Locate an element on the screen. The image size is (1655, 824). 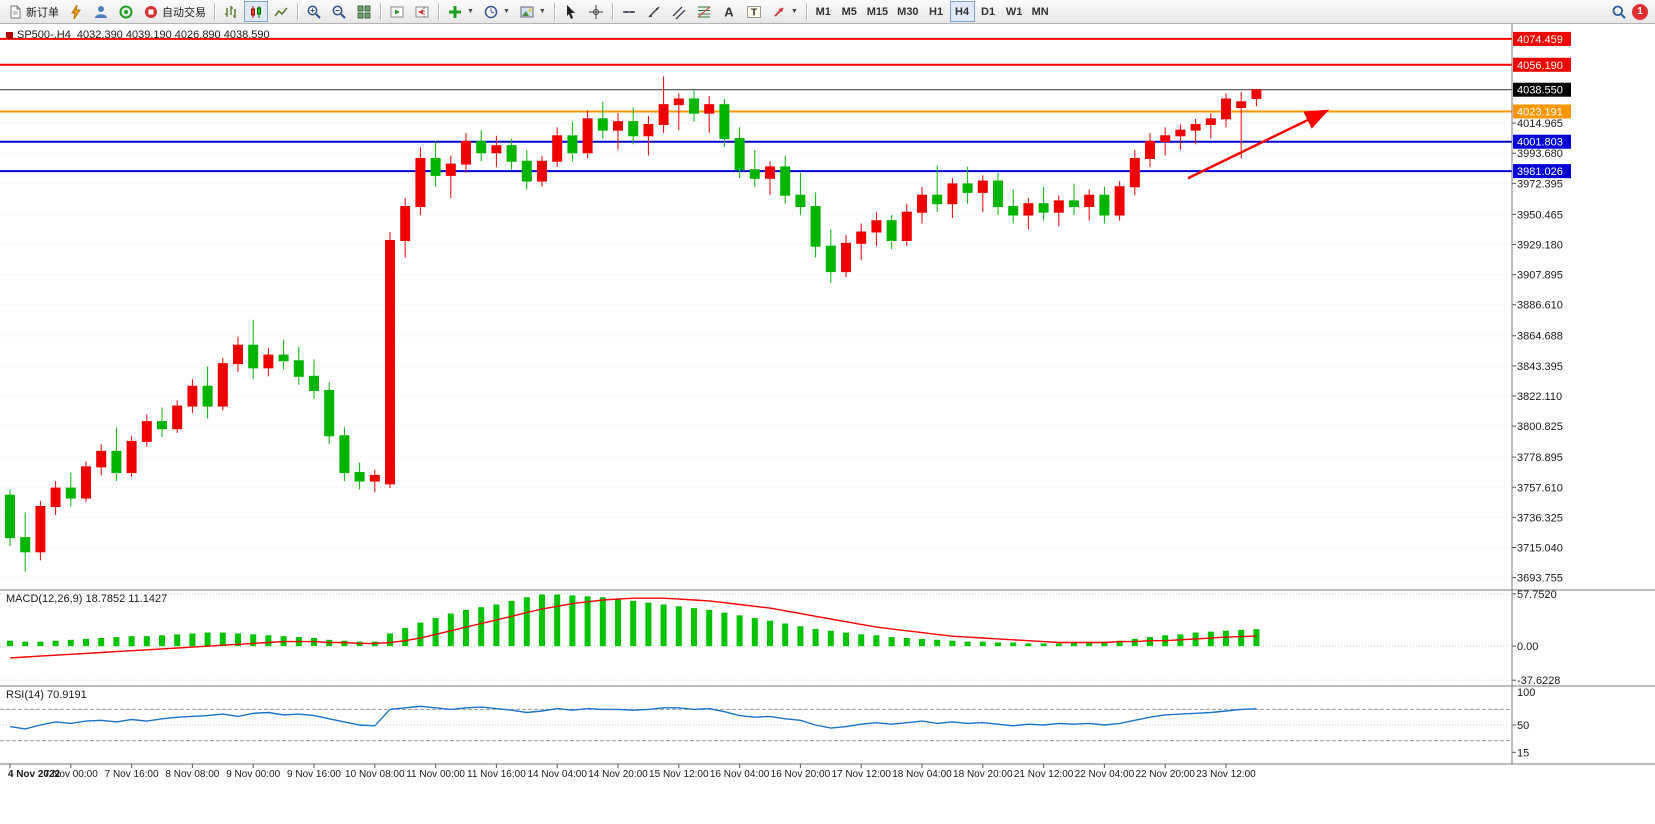
timeframe-m1-button: M1 is located at coordinates (823, 11).